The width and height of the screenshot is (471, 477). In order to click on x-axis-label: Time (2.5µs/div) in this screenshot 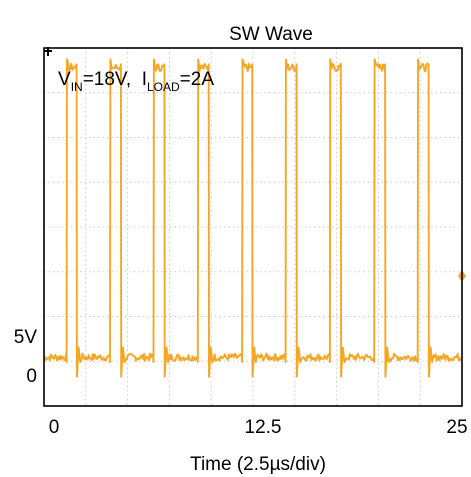, I will do `click(258, 464)`.